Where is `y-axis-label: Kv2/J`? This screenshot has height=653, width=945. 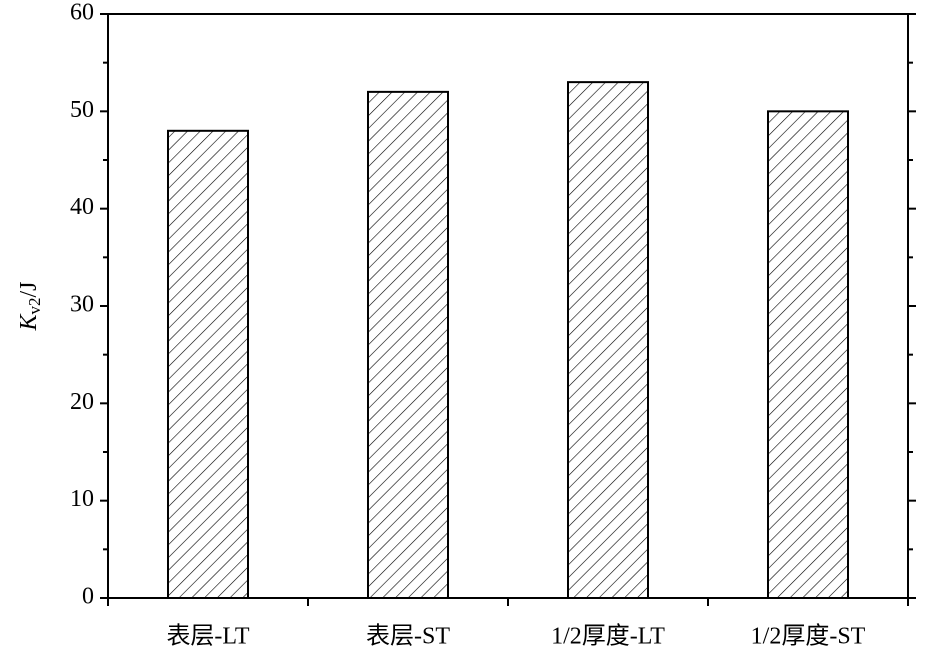 y-axis-label: Kv2/J is located at coordinates (30, 306).